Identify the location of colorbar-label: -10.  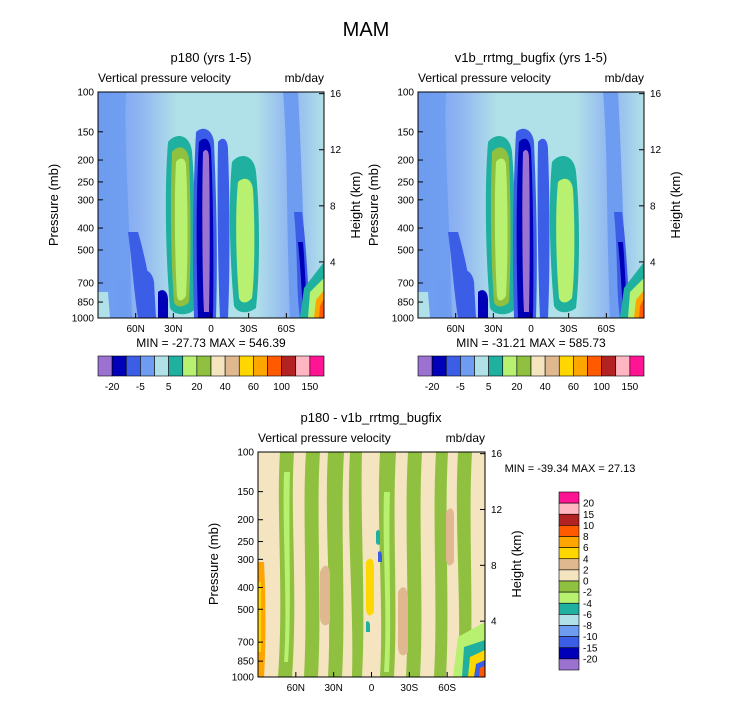
(590, 637).